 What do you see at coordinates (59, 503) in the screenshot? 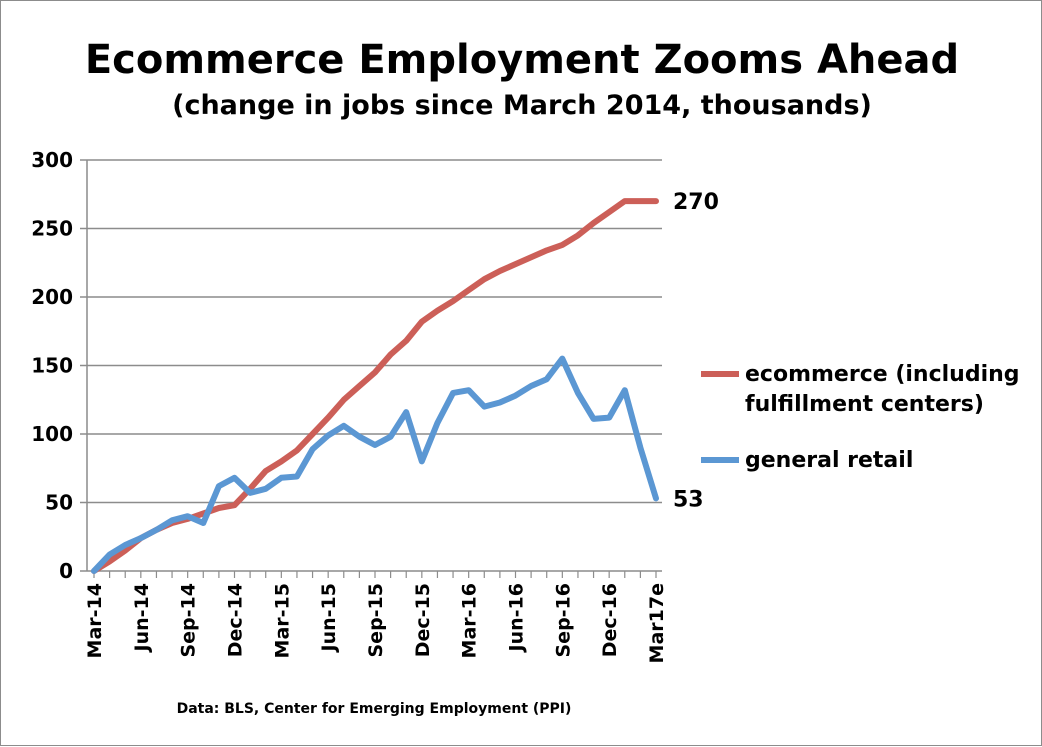
I see `y-tick-label: 50` at bounding box center [59, 503].